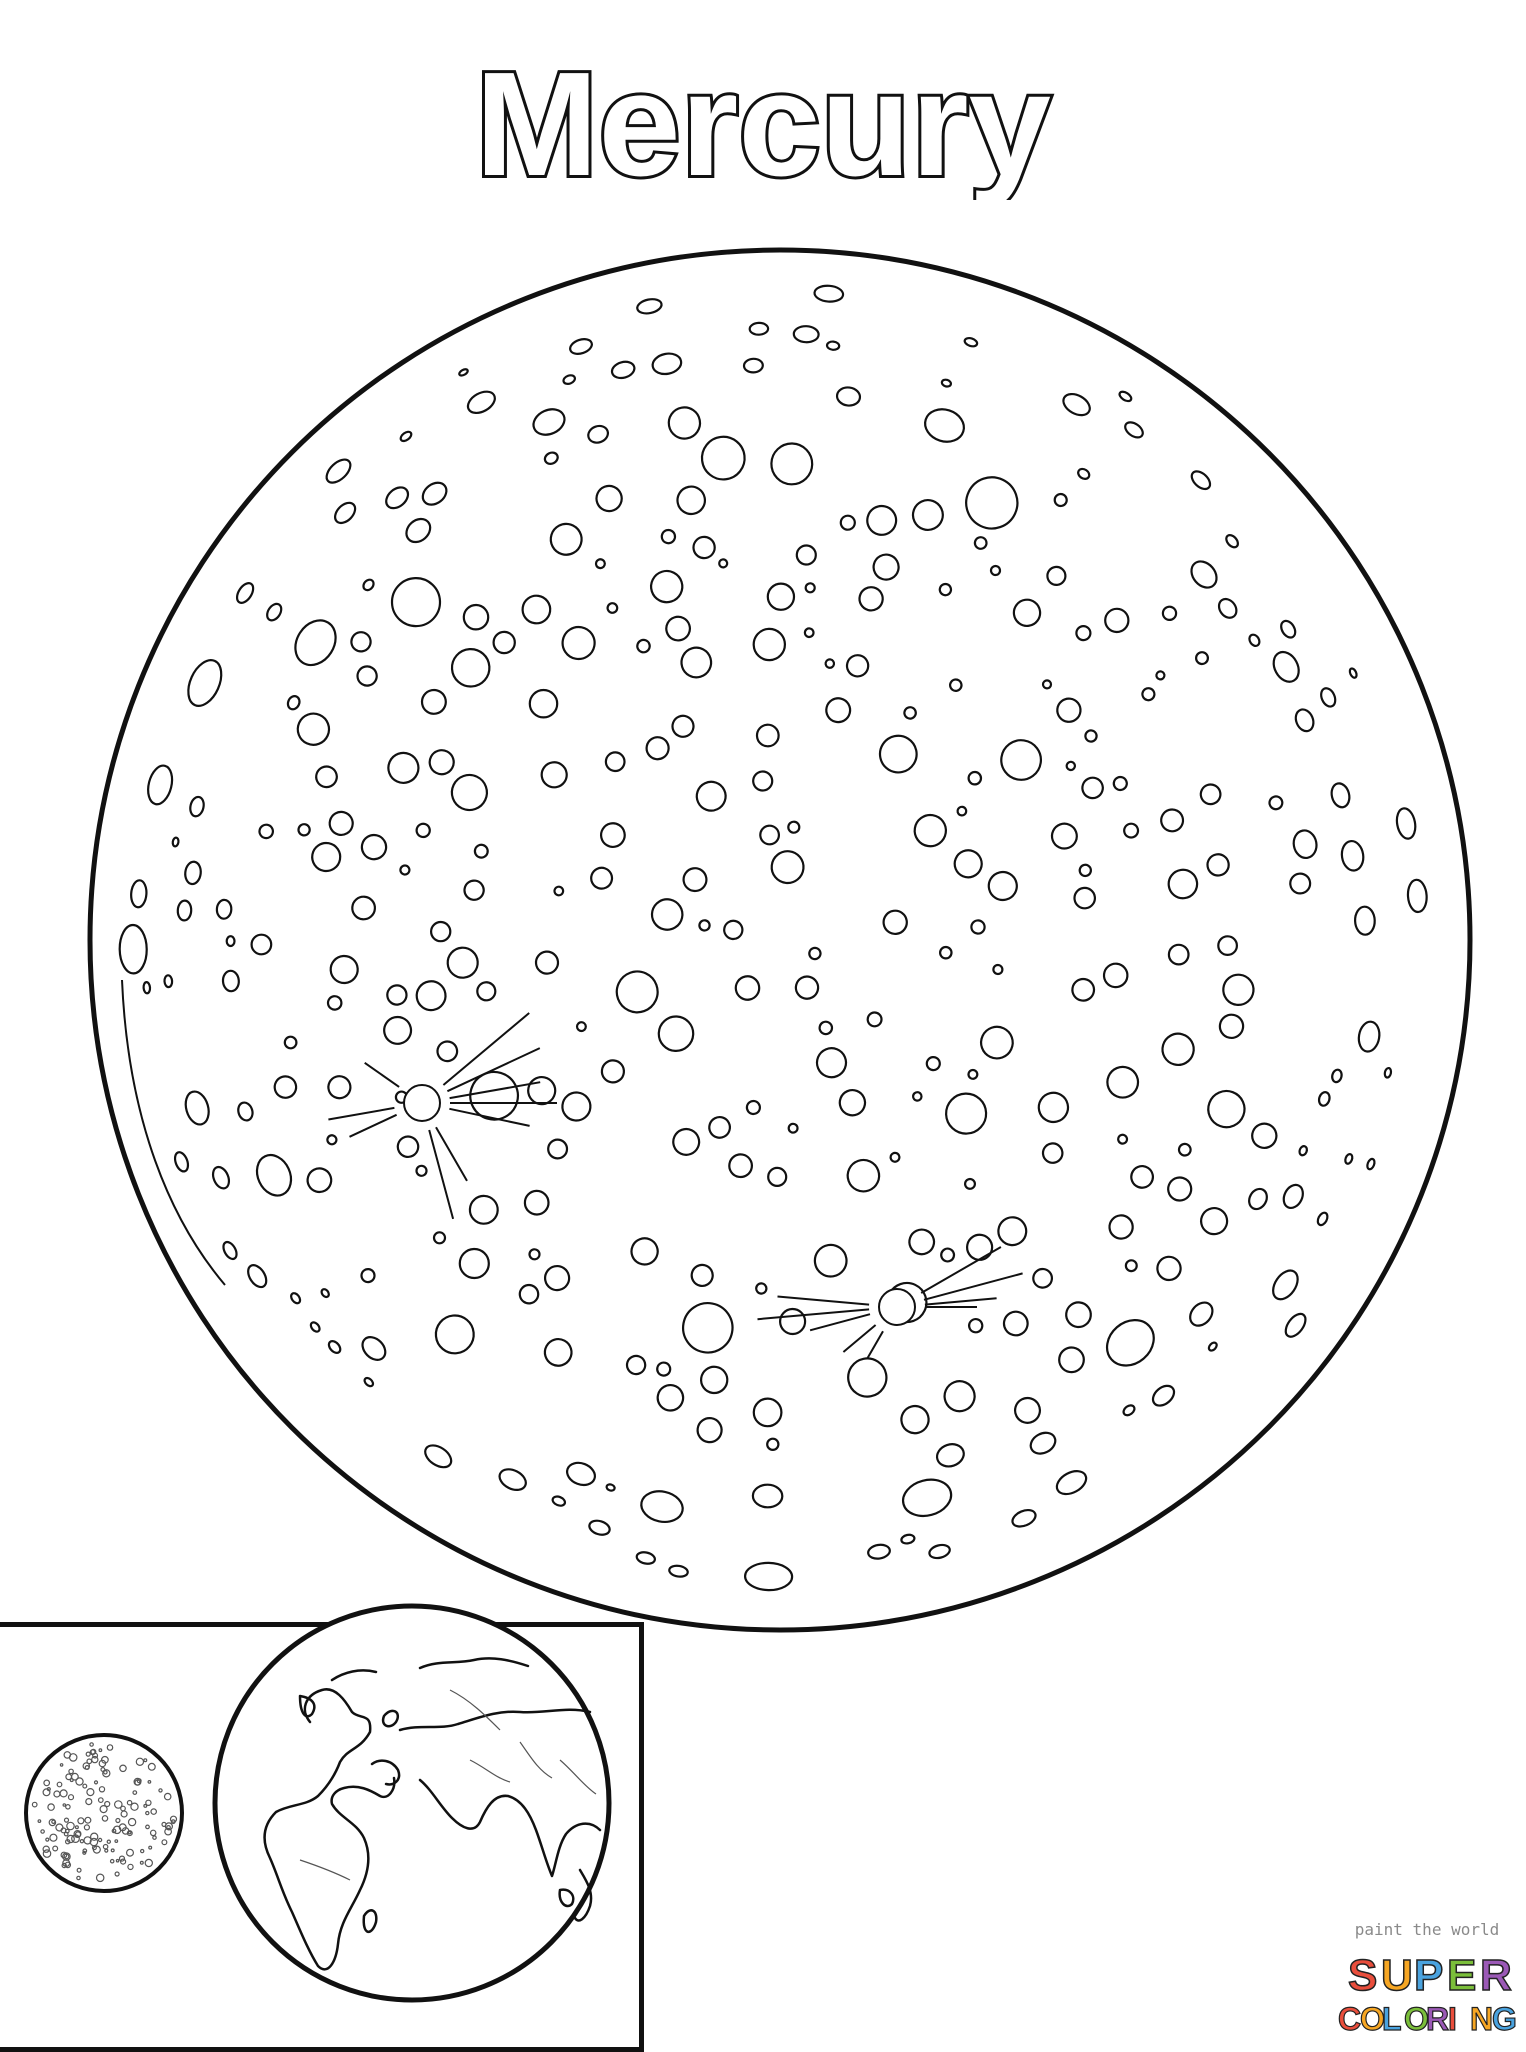 Image resolution: width=1526 pixels, height=2052 pixels. What do you see at coordinates (1427, 1929) in the screenshot?
I see `watermark-tagline: paint the world` at bounding box center [1427, 1929].